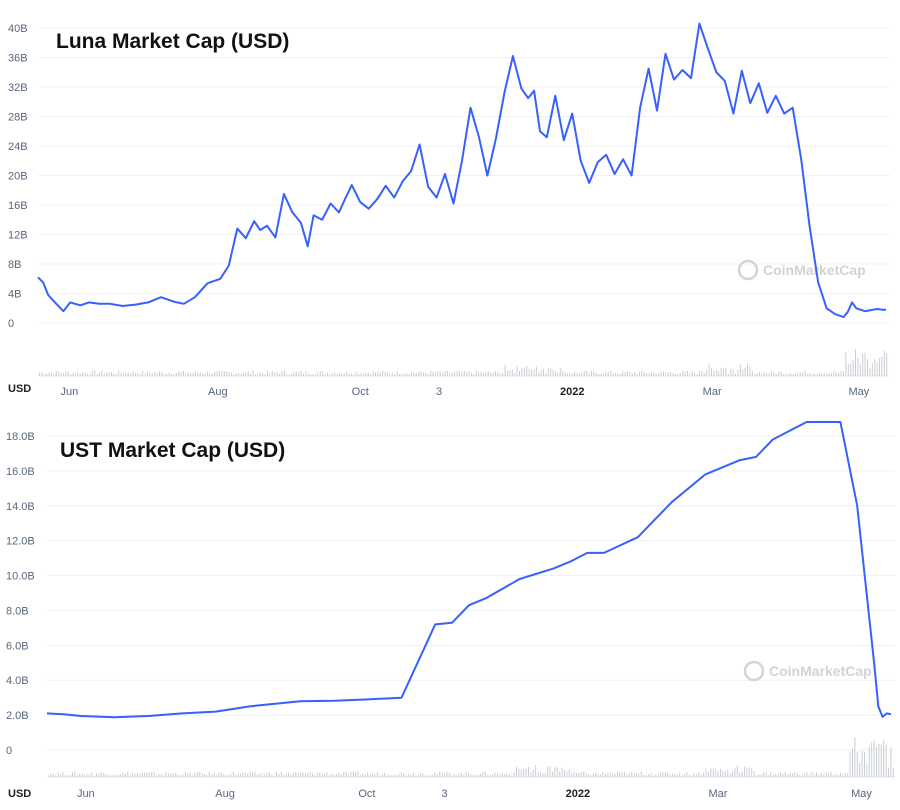  I want to click on ust-y-tick-label: 2.0B, so click(17, 716).